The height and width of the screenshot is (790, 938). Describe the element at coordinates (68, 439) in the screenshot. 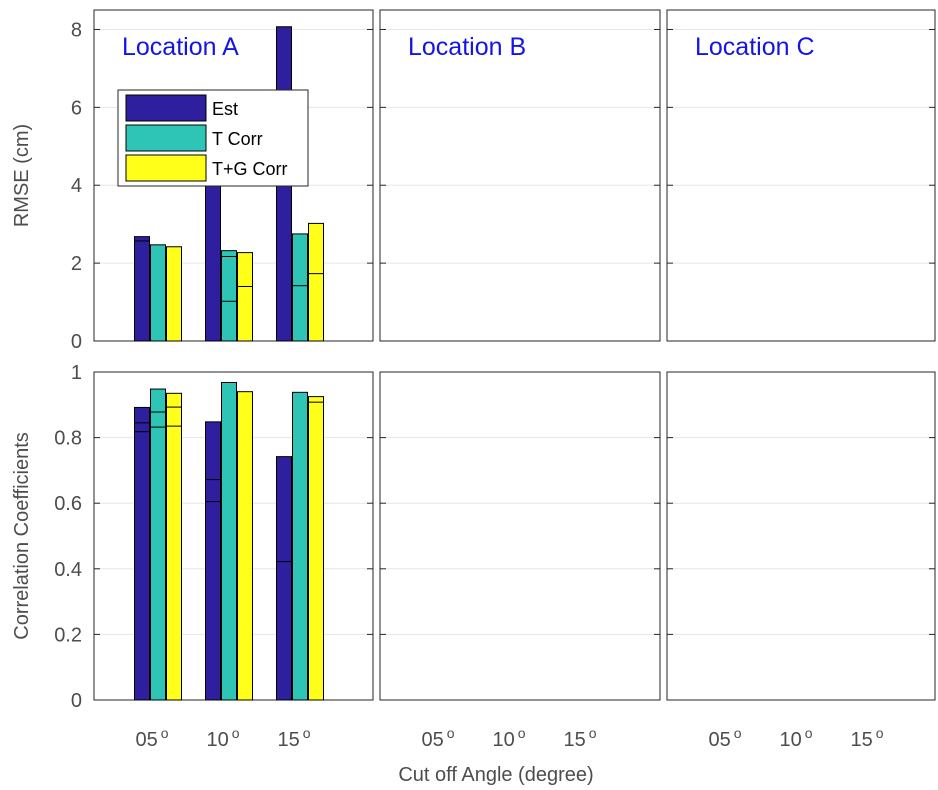

I see `y-tick-label: 0.8` at that location.